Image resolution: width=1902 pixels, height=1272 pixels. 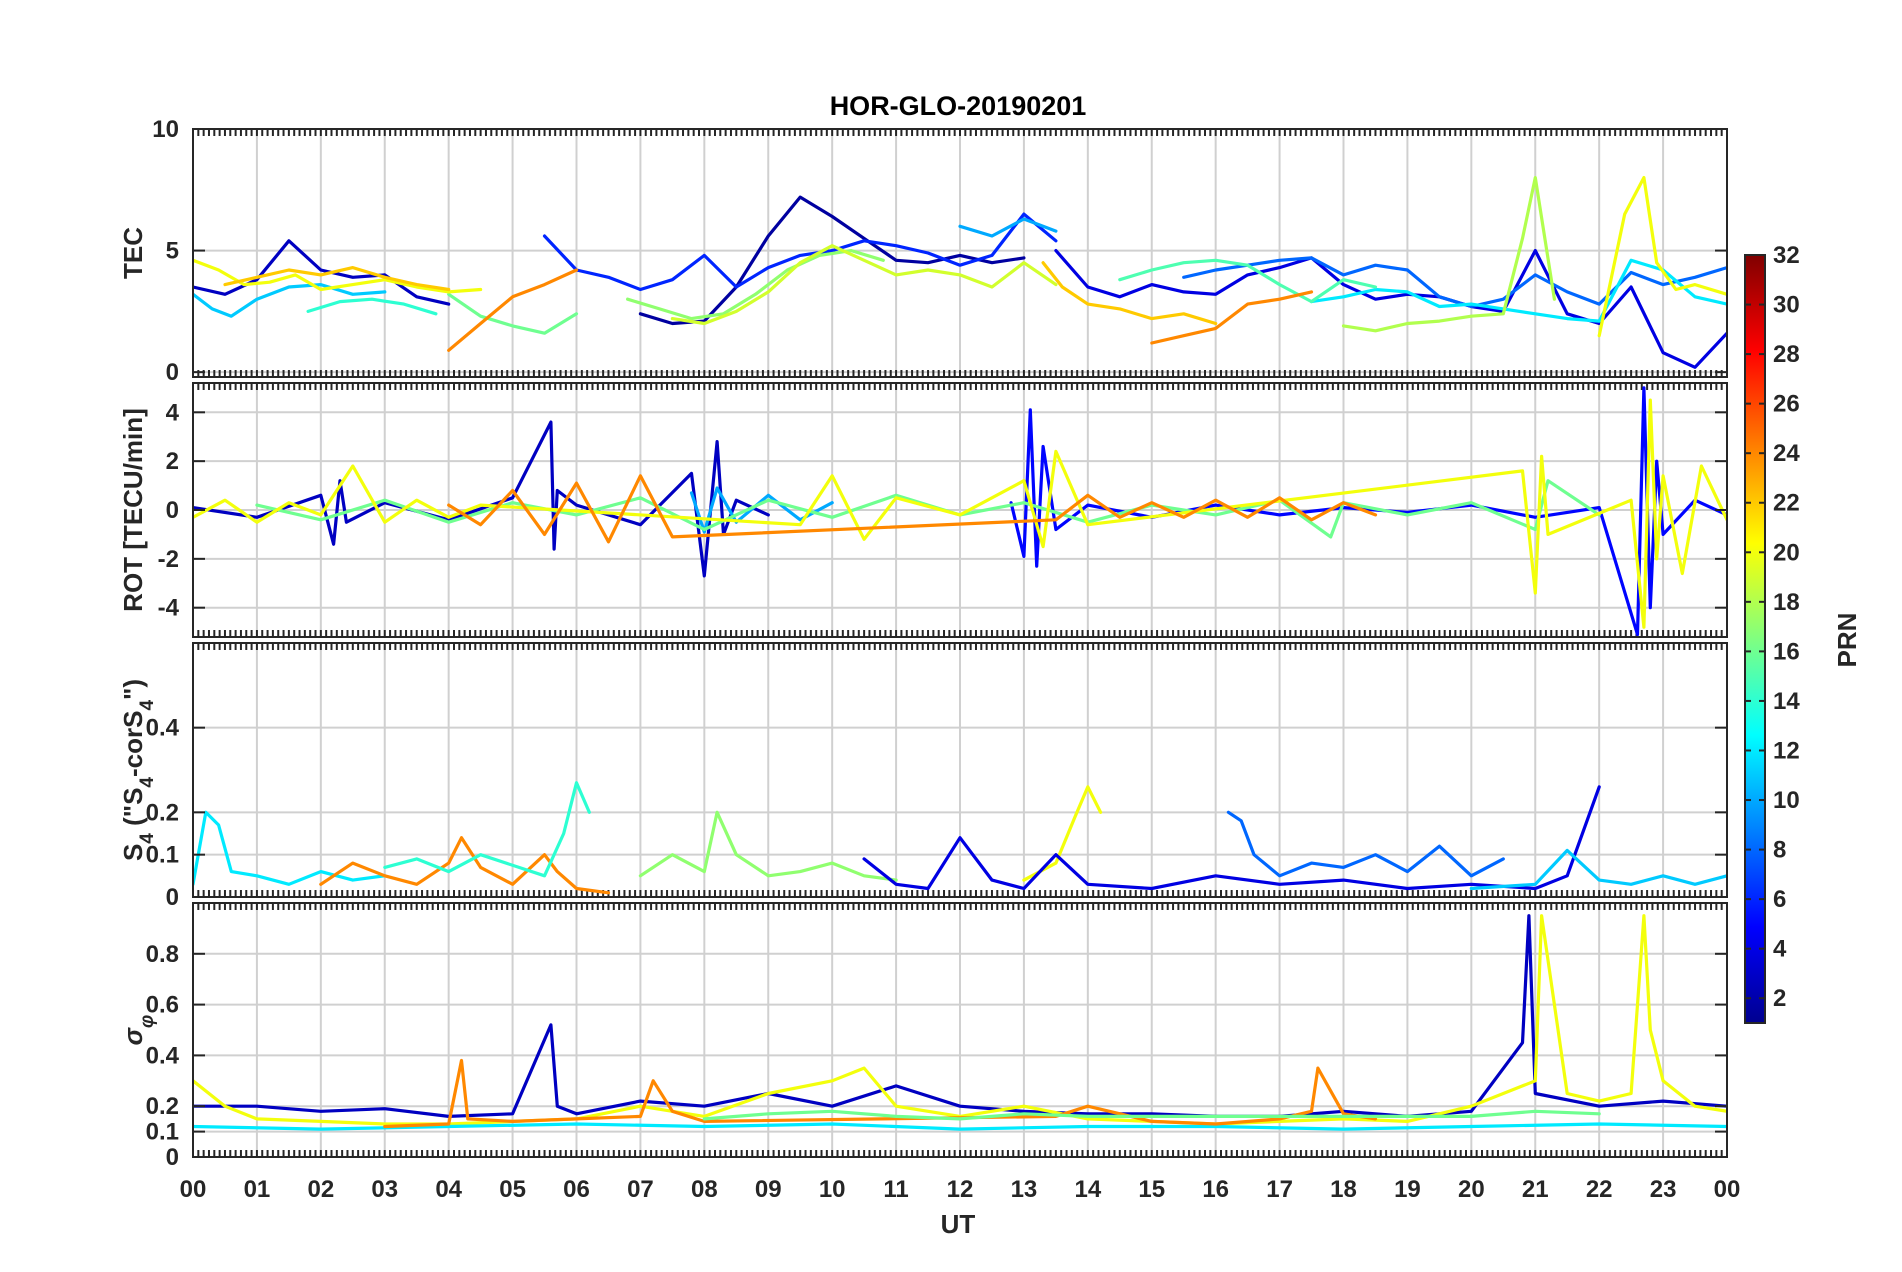 What do you see at coordinates (1786, 305) in the screenshot?
I see `colorbar-tick-label: 30` at bounding box center [1786, 305].